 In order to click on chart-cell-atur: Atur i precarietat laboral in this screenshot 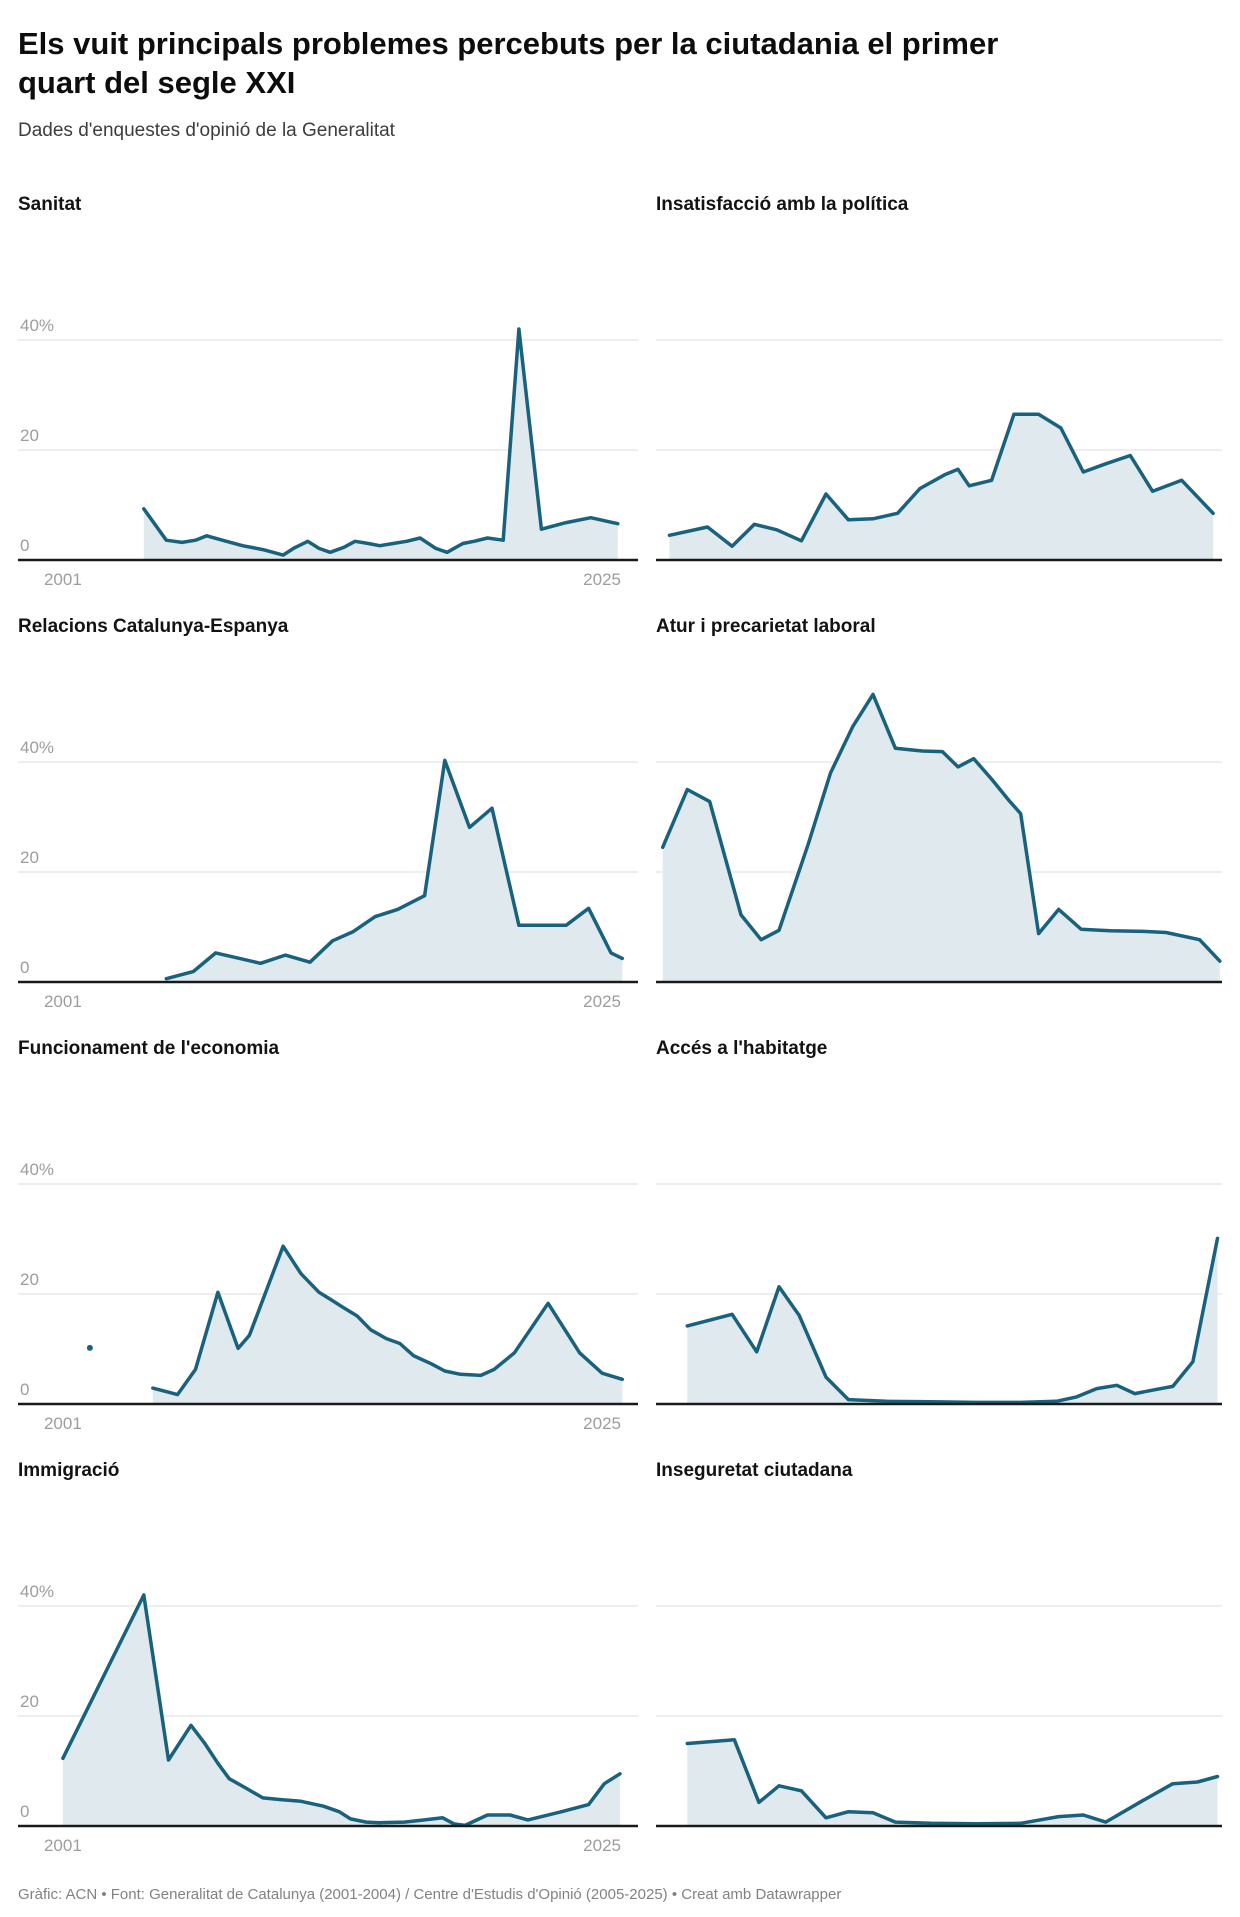, I will do `click(939, 815)`.